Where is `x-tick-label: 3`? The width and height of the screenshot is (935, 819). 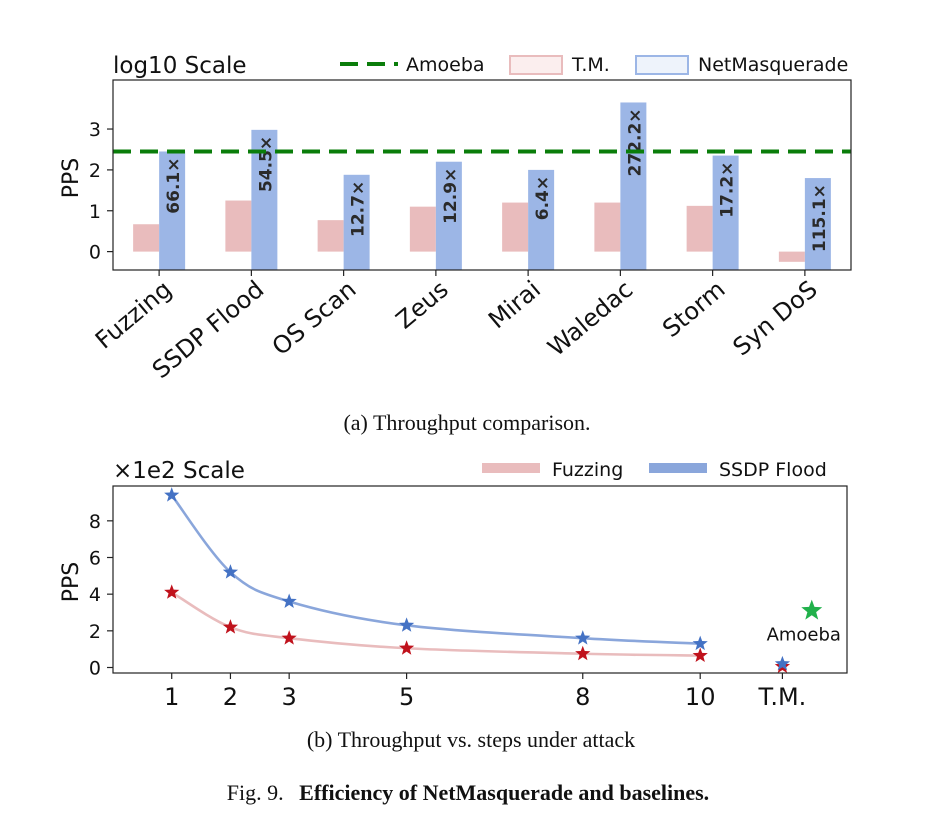
x-tick-label: 3 is located at coordinates (289, 697).